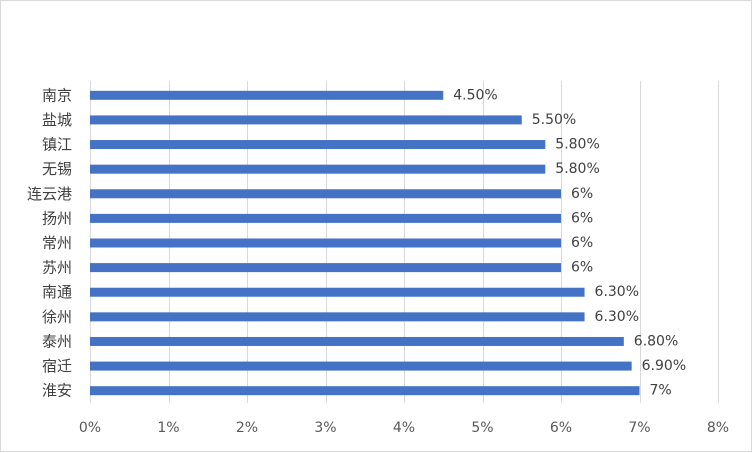  I want to click on x-tick-label: 0%, so click(90, 428).